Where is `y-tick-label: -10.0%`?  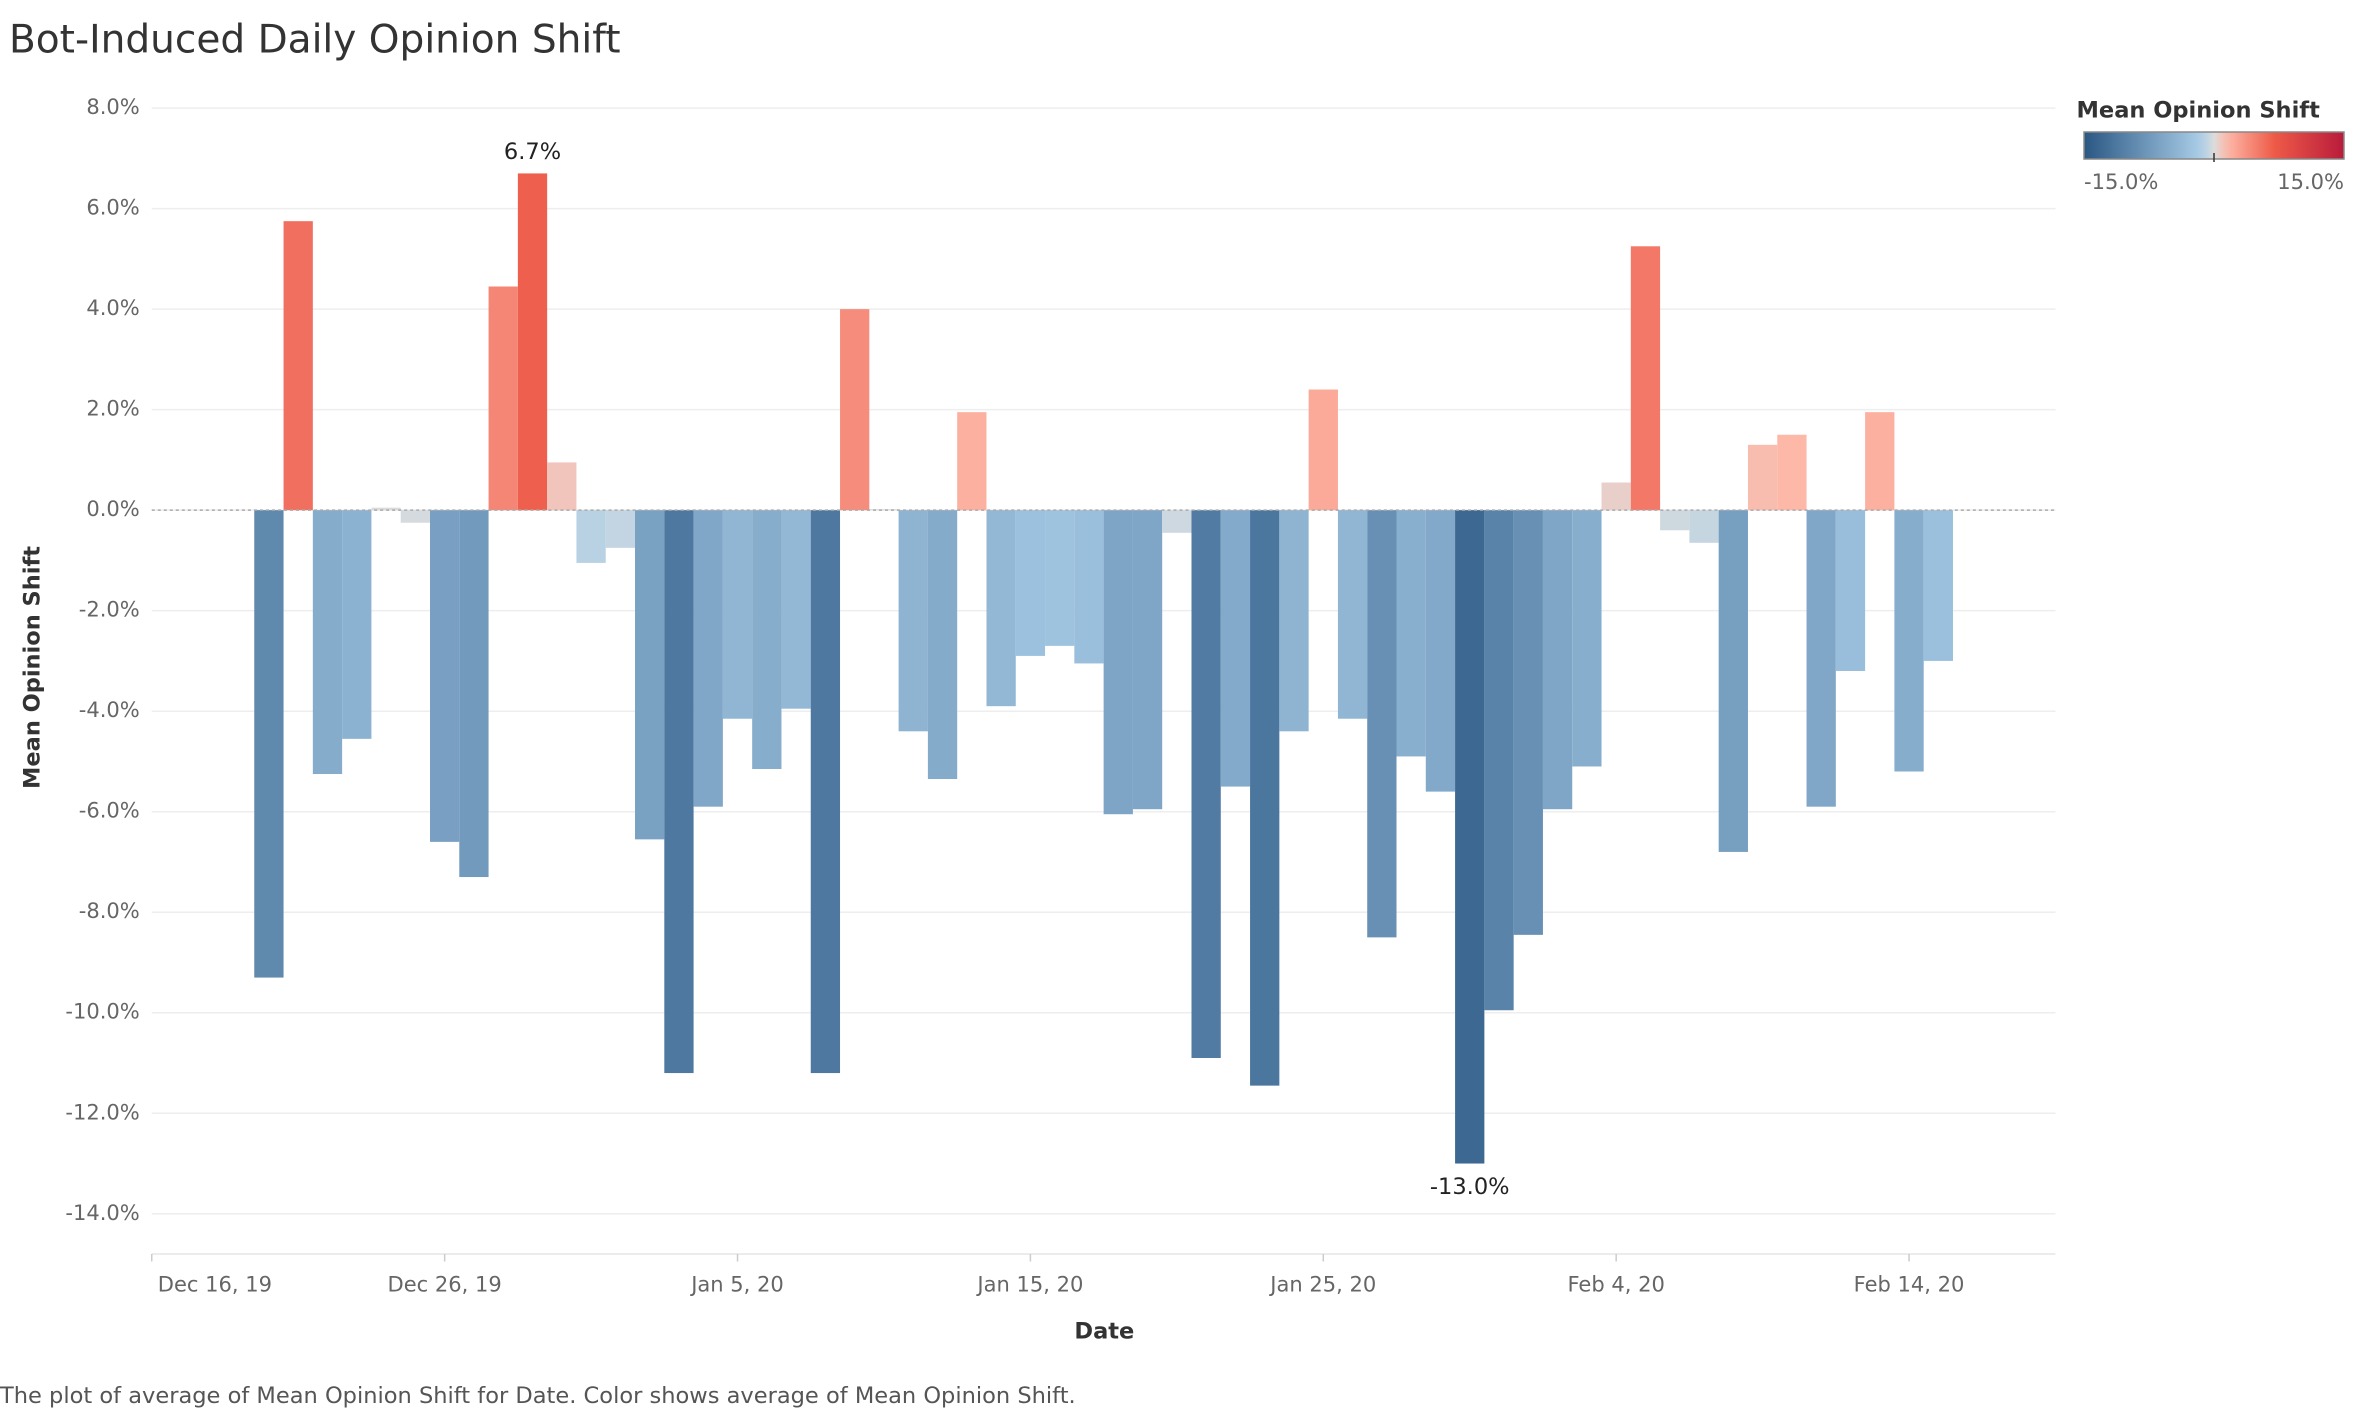 y-tick-label: -10.0% is located at coordinates (102, 1011).